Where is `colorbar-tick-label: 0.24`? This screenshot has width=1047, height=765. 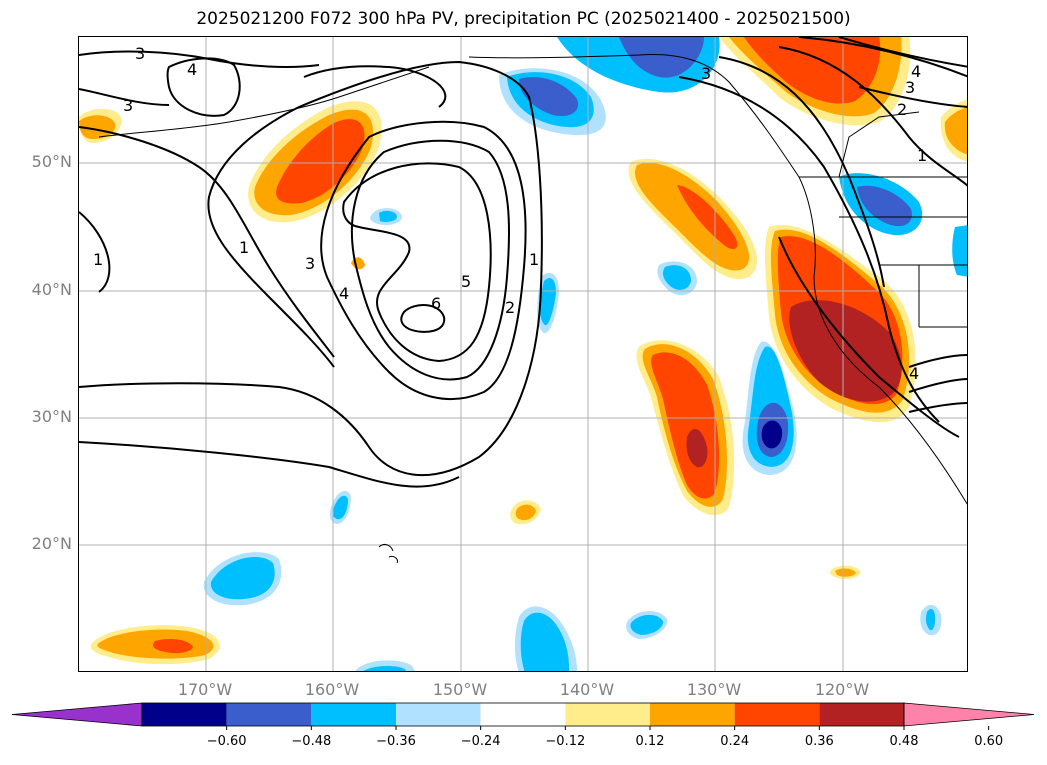
colorbar-tick-label: 0.24 is located at coordinates (734, 741).